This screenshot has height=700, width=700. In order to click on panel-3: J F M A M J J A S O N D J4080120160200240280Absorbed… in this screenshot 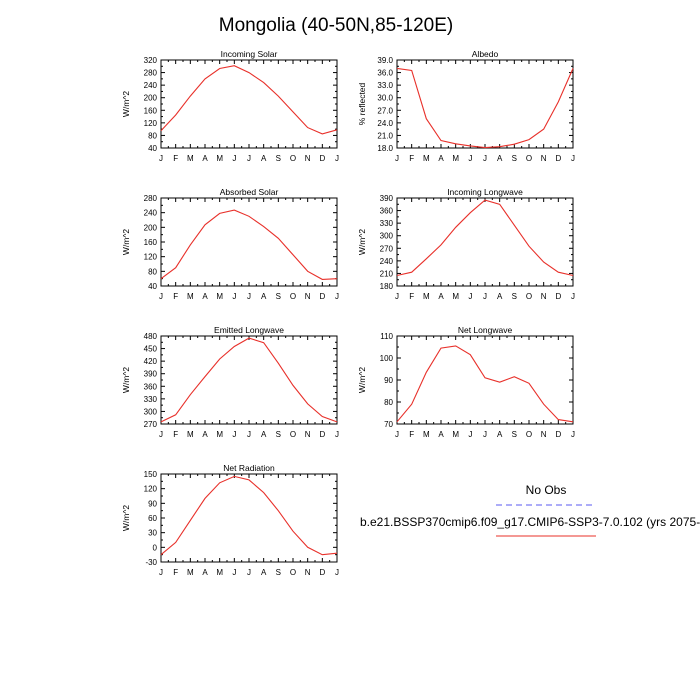, I will do `click(230, 244)`.